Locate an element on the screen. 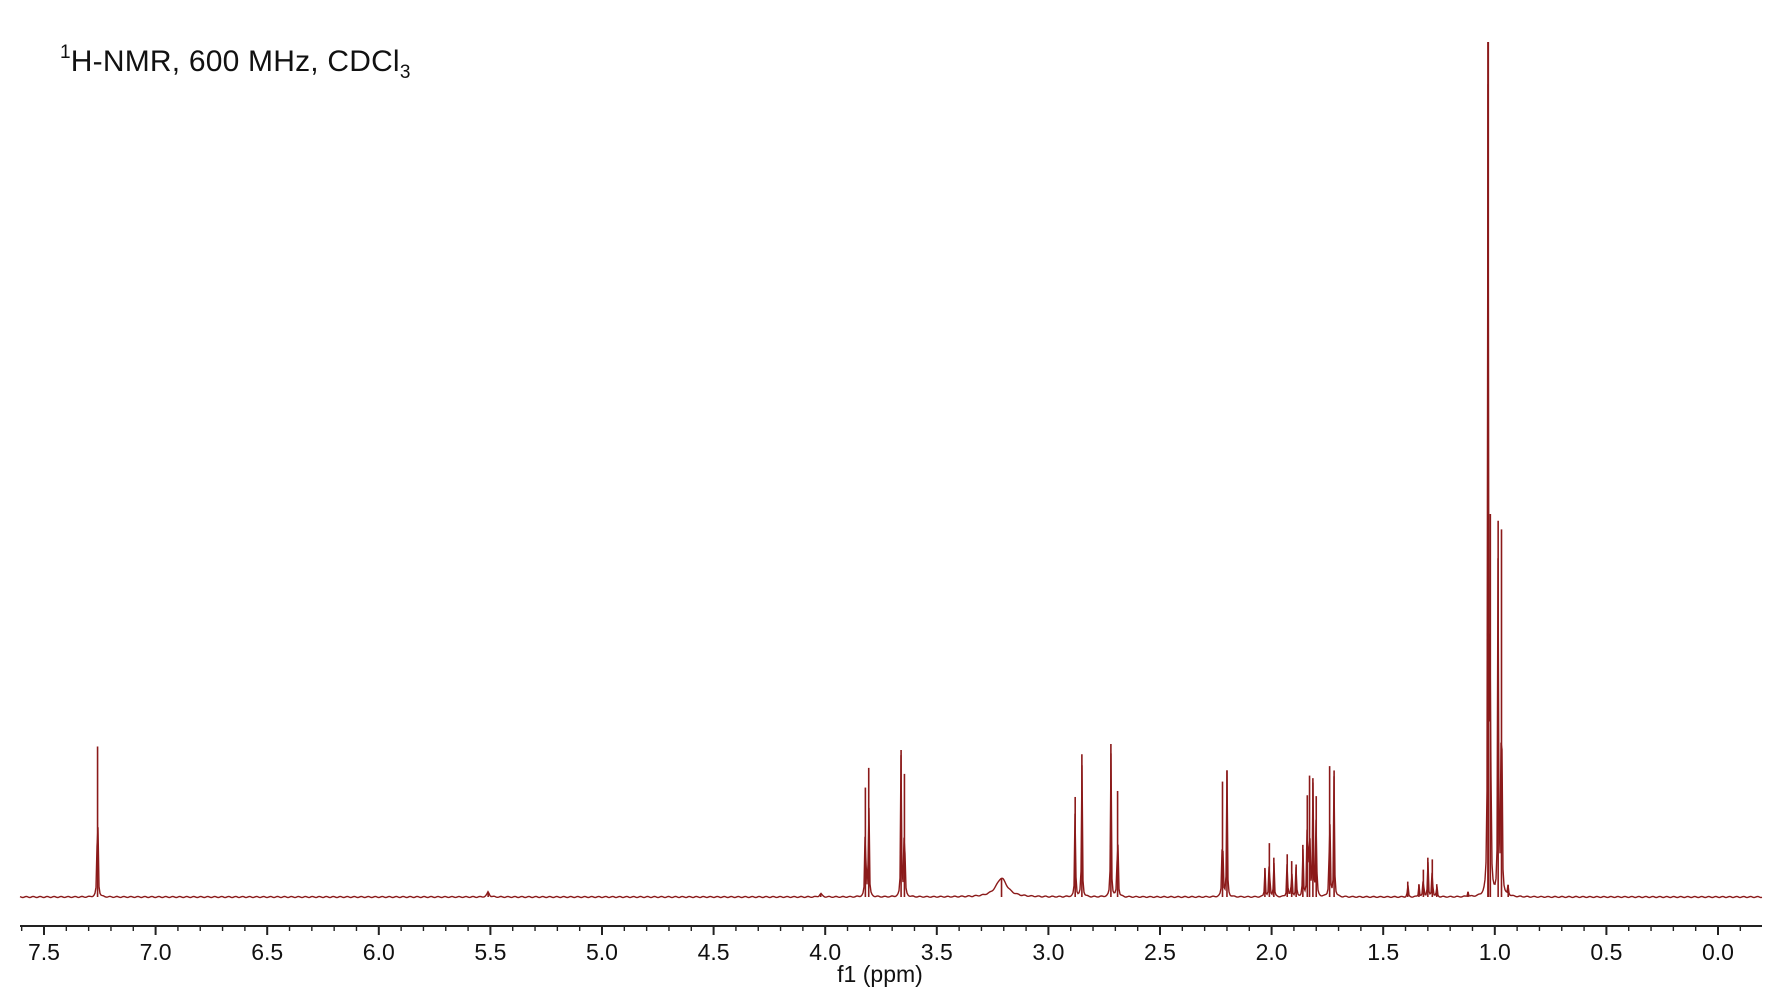 This screenshot has height=1003, width=1774. x-tick-label: 5.0 is located at coordinates (602, 952).